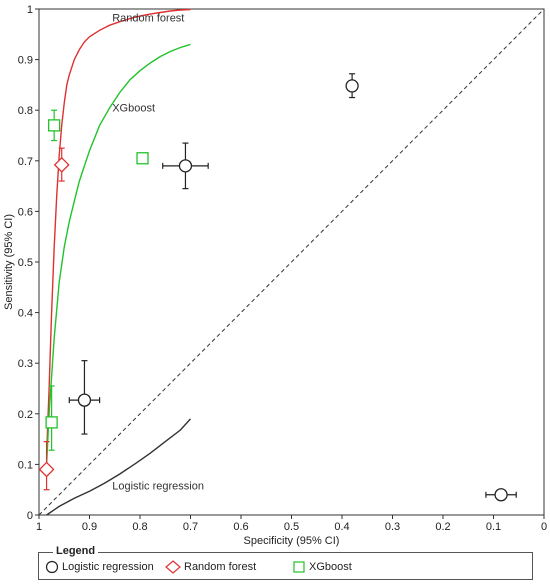  I want to click on legend-item-random-forest: Random forest, so click(210, 567).